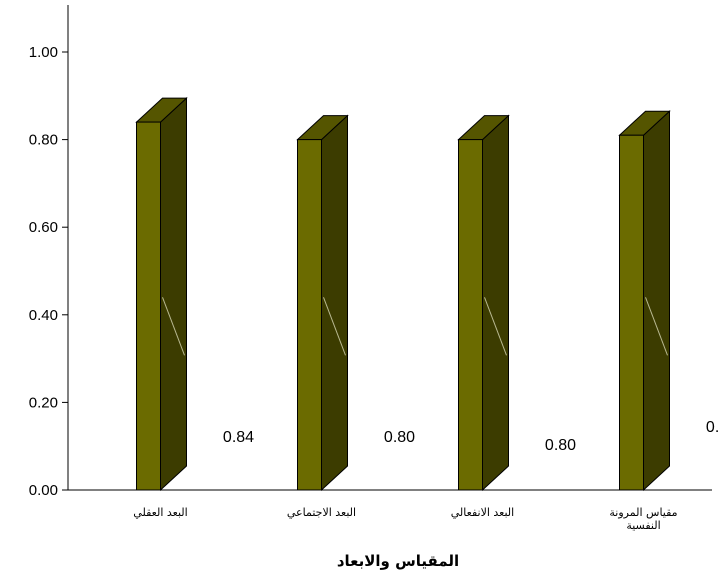  Describe the element at coordinates (160, 512) in the screenshot. I see `x-tick-label: البعد العقلي` at that location.